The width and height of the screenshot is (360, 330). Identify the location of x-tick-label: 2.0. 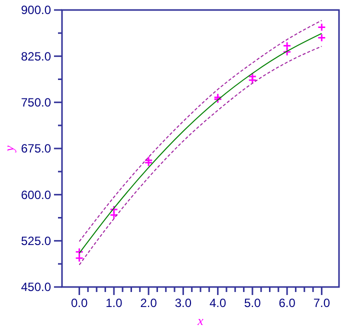
(149, 303).